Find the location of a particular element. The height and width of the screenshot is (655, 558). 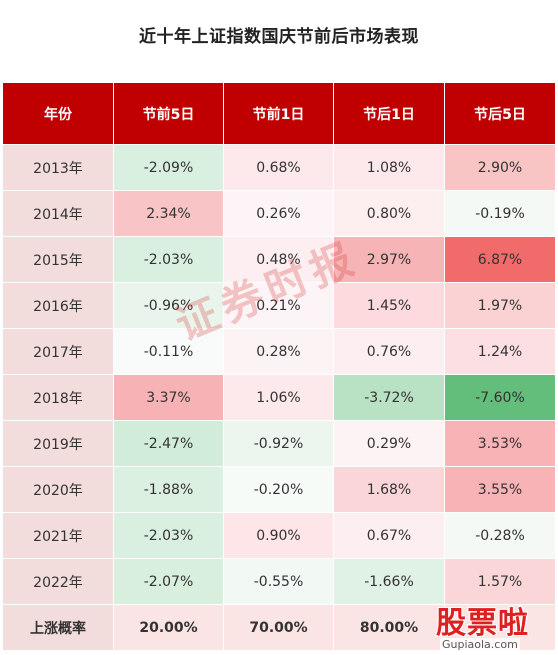

value-cell-pre-5d: -2.47% is located at coordinates (168, 443).